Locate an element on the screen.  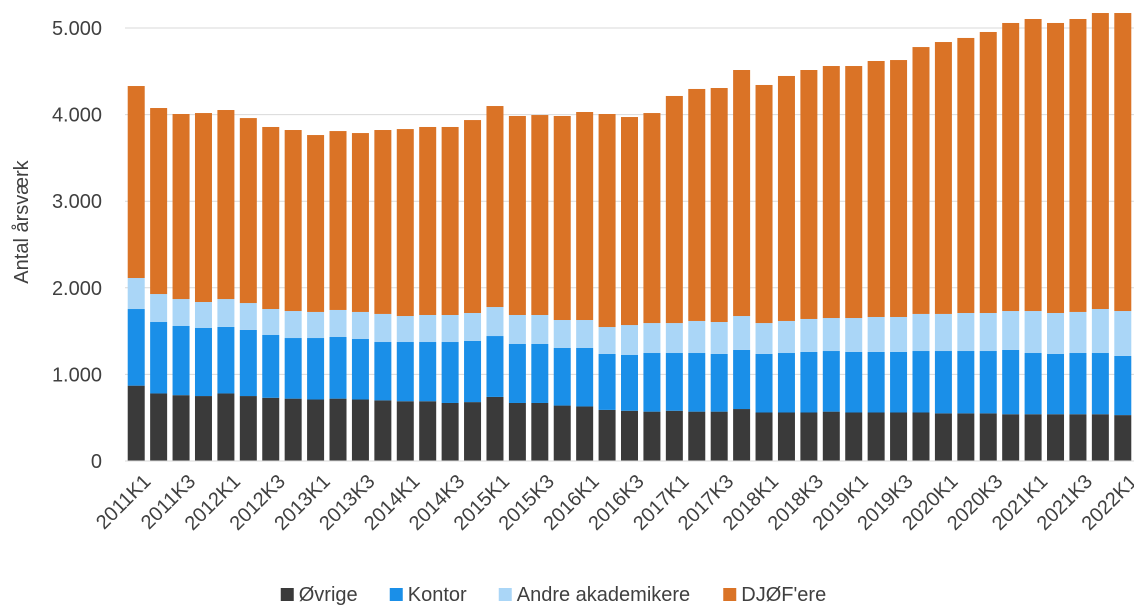
legend-label: Øvrige is located at coordinates (328, 595).